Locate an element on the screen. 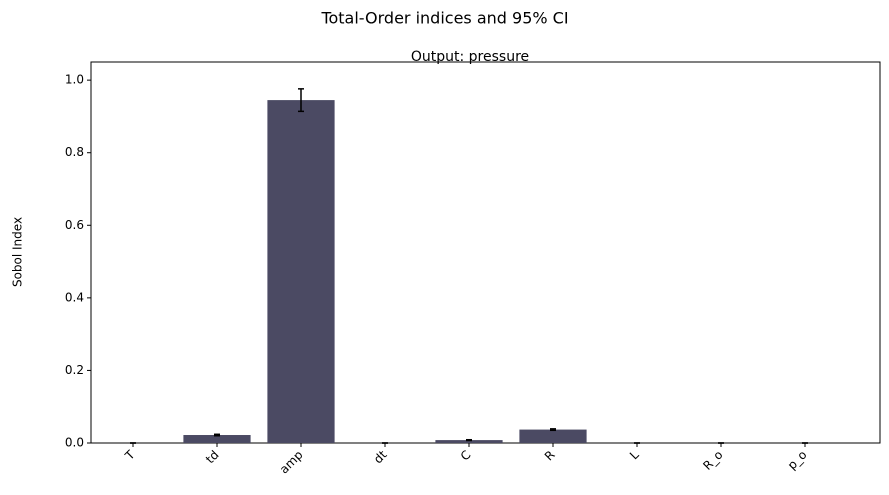 The image size is (889, 495). chart-subtitle: Output: pressure is located at coordinates (470, 57).